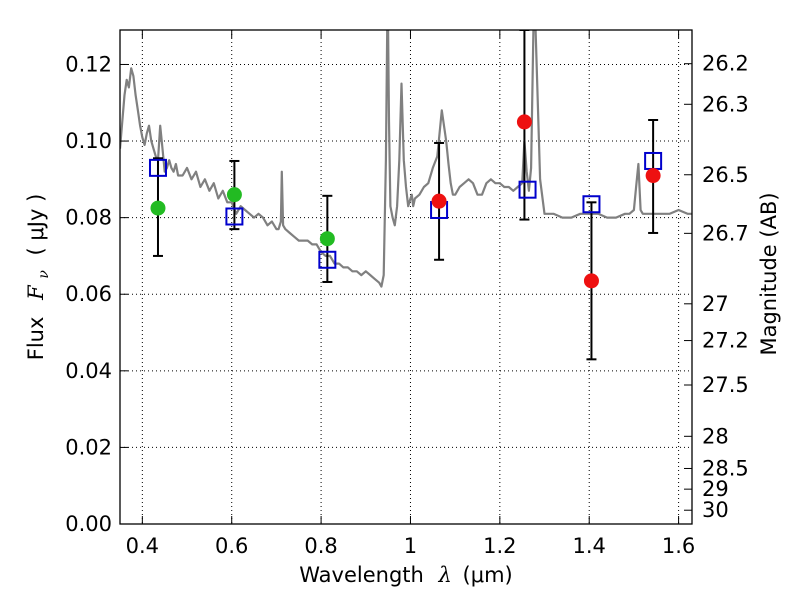 The image size is (800, 600). What do you see at coordinates (142, 546) in the screenshot?
I see `x-tick-label: 0.4` at bounding box center [142, 546].